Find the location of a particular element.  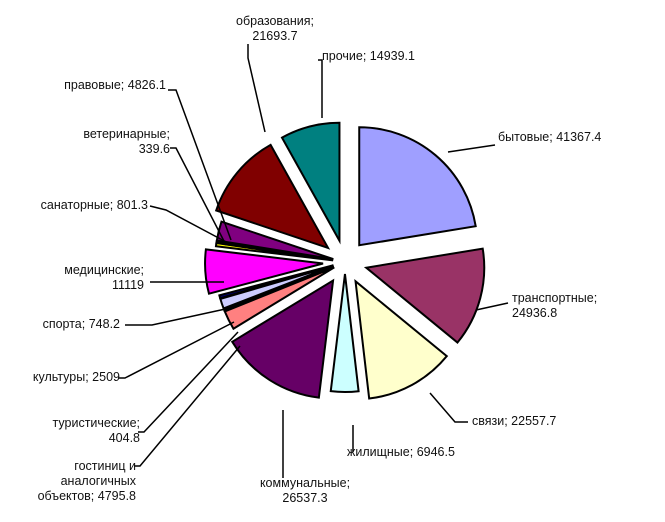

slice-label-11: ветеринарные; 339.6 is located at coordinates (126, 141).